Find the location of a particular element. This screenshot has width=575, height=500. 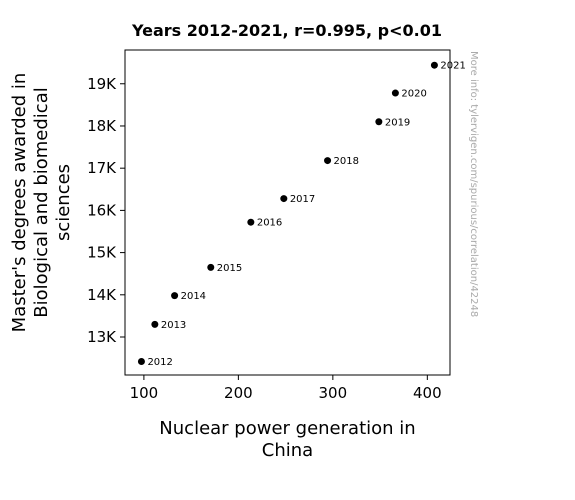

data-point-label: 2019 is located at coordinates (397, 122).